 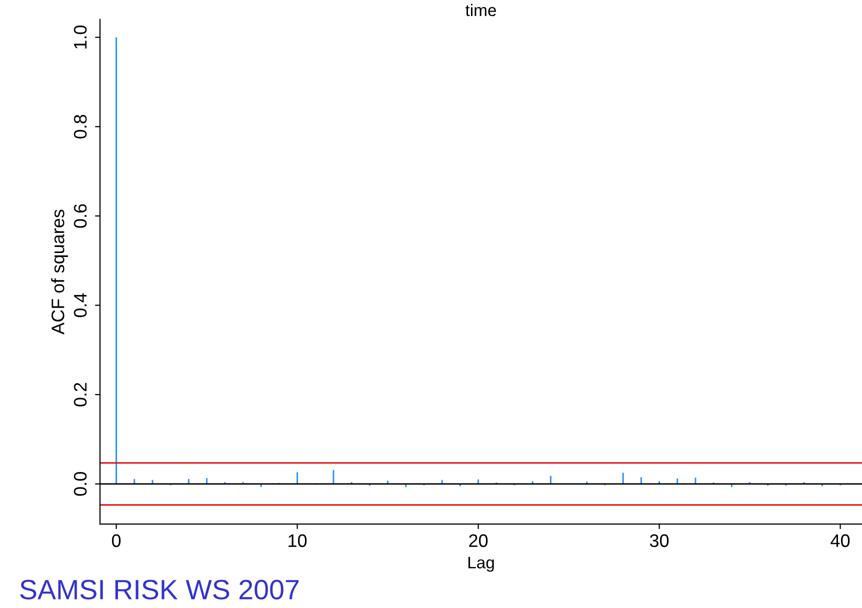 What do you see at coordinates (80, 305) in the screenshot?
I see `y-tick-label: 0.4` at bounding box center [80, 305].